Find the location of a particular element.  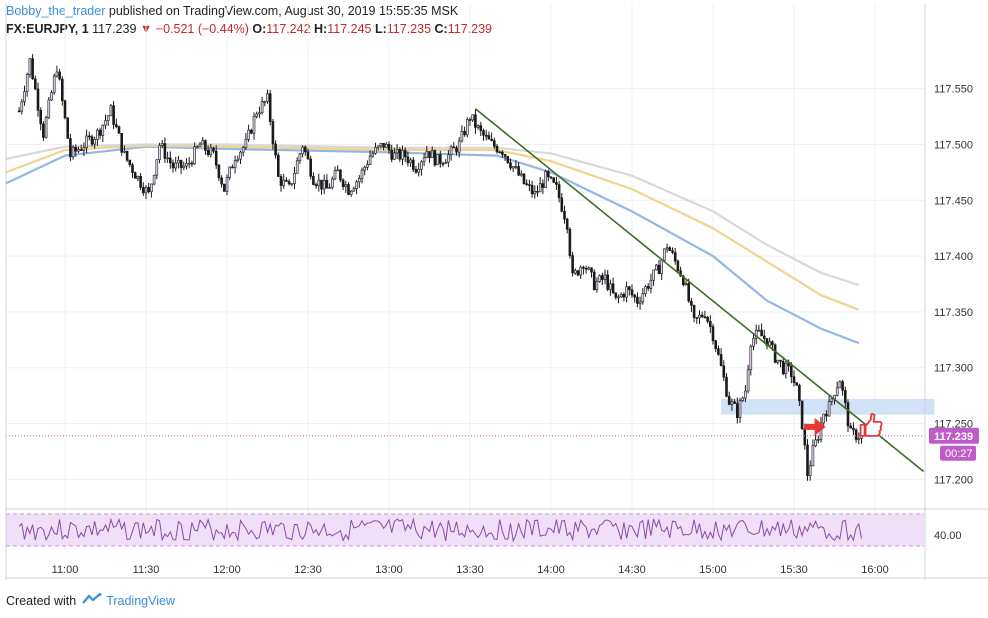

tradingview-brand: TradingView is located at coordinates (140, 600).